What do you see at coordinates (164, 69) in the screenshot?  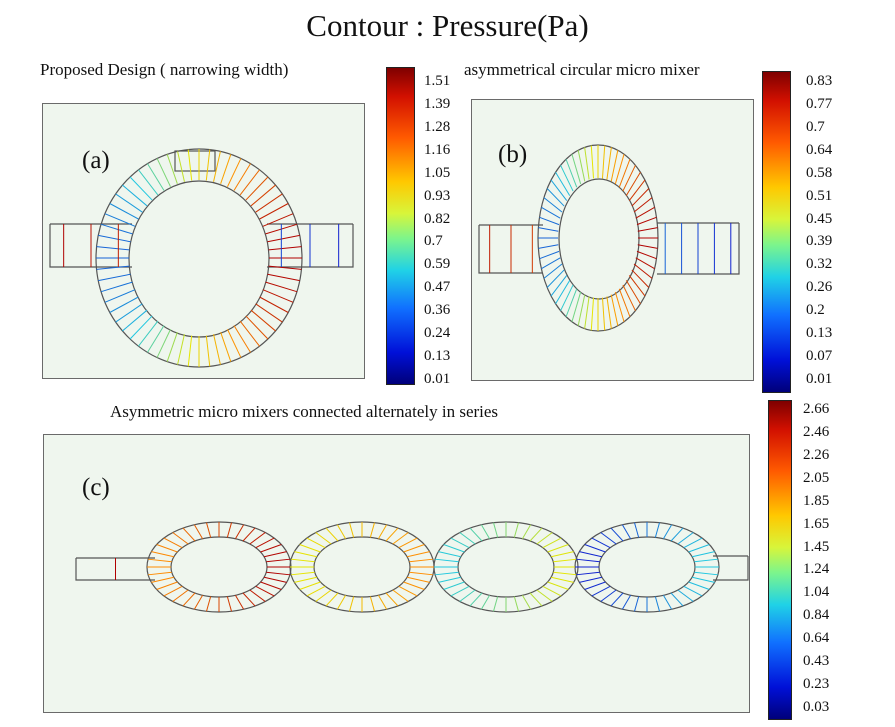 I see `panel-a-caption: Proposed Design ( narrowing width)` at bounding box center [164, 69].